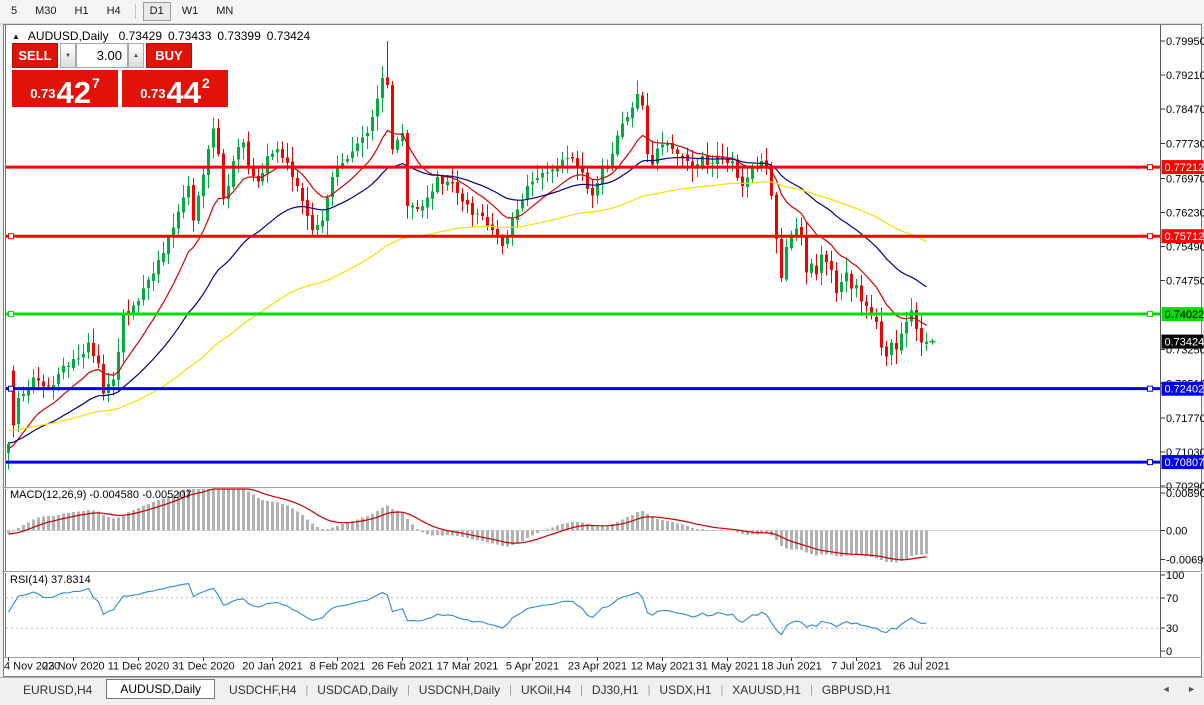 This screenshot has width=1204, height=705. Describe the element at coordinates (856, 667) in the screenshot. I see `svg-text: 7 Jul 2021` at that location.